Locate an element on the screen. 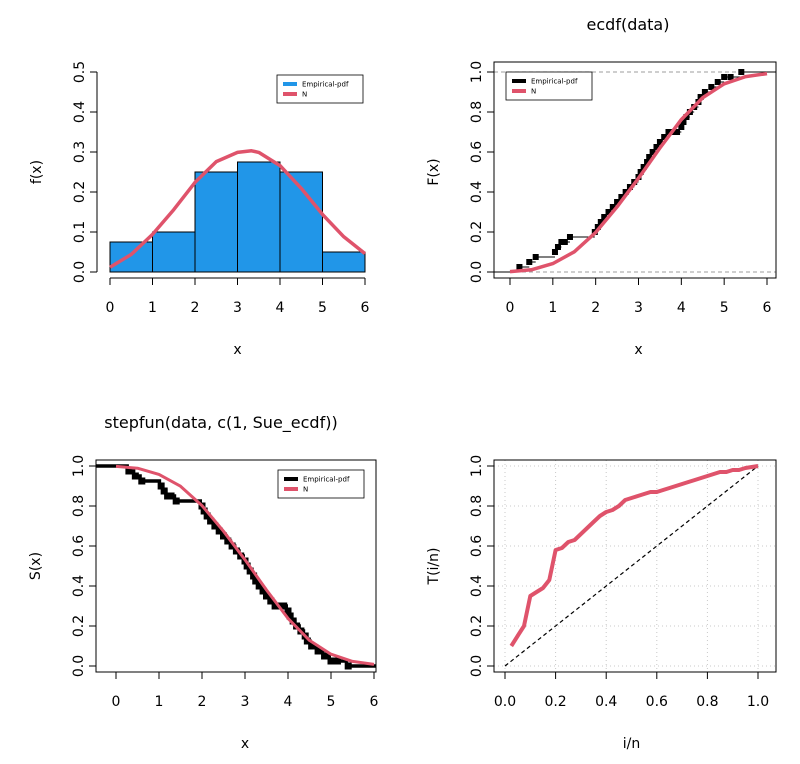 The height and width of the screenshot is (764, 800). chart-title: ecdf(data) is located at coordinates (628, 24).